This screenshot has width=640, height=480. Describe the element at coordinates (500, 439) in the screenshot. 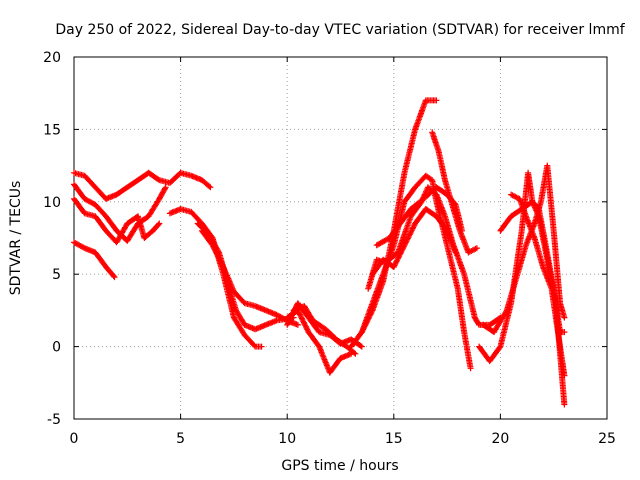

I see `x-tick-label: 20` at that location.